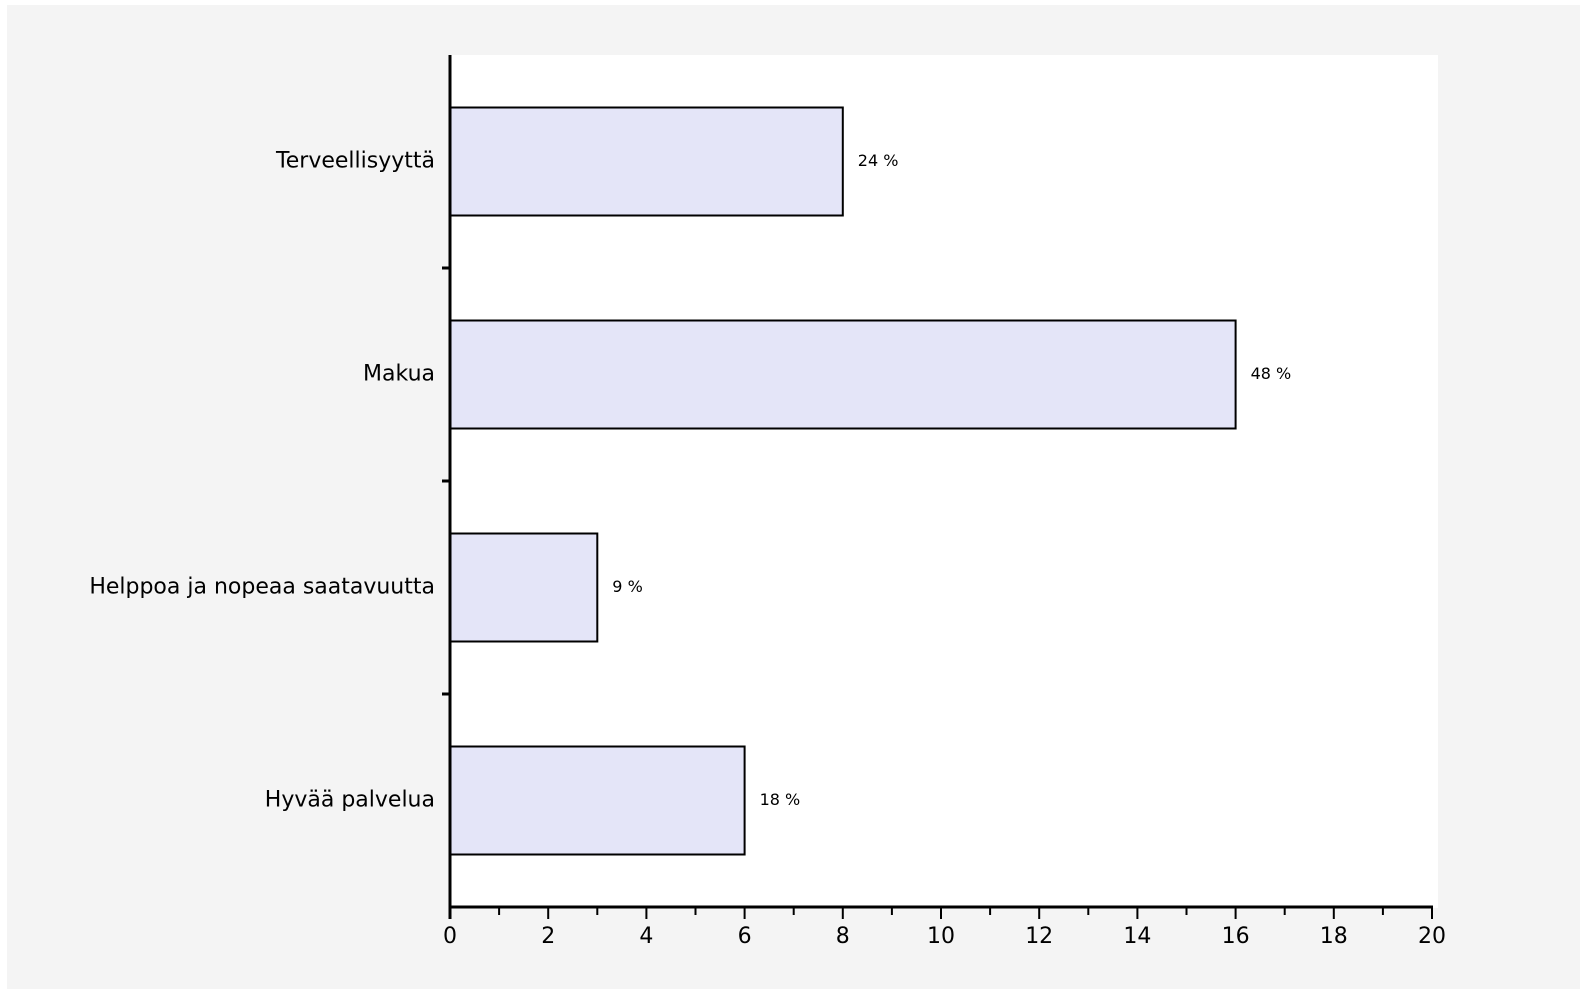  What do you see at coordinates (1334, 936) in the screenshot?
I see `x-tick-label: 18` at bounding box center [1334, 936].